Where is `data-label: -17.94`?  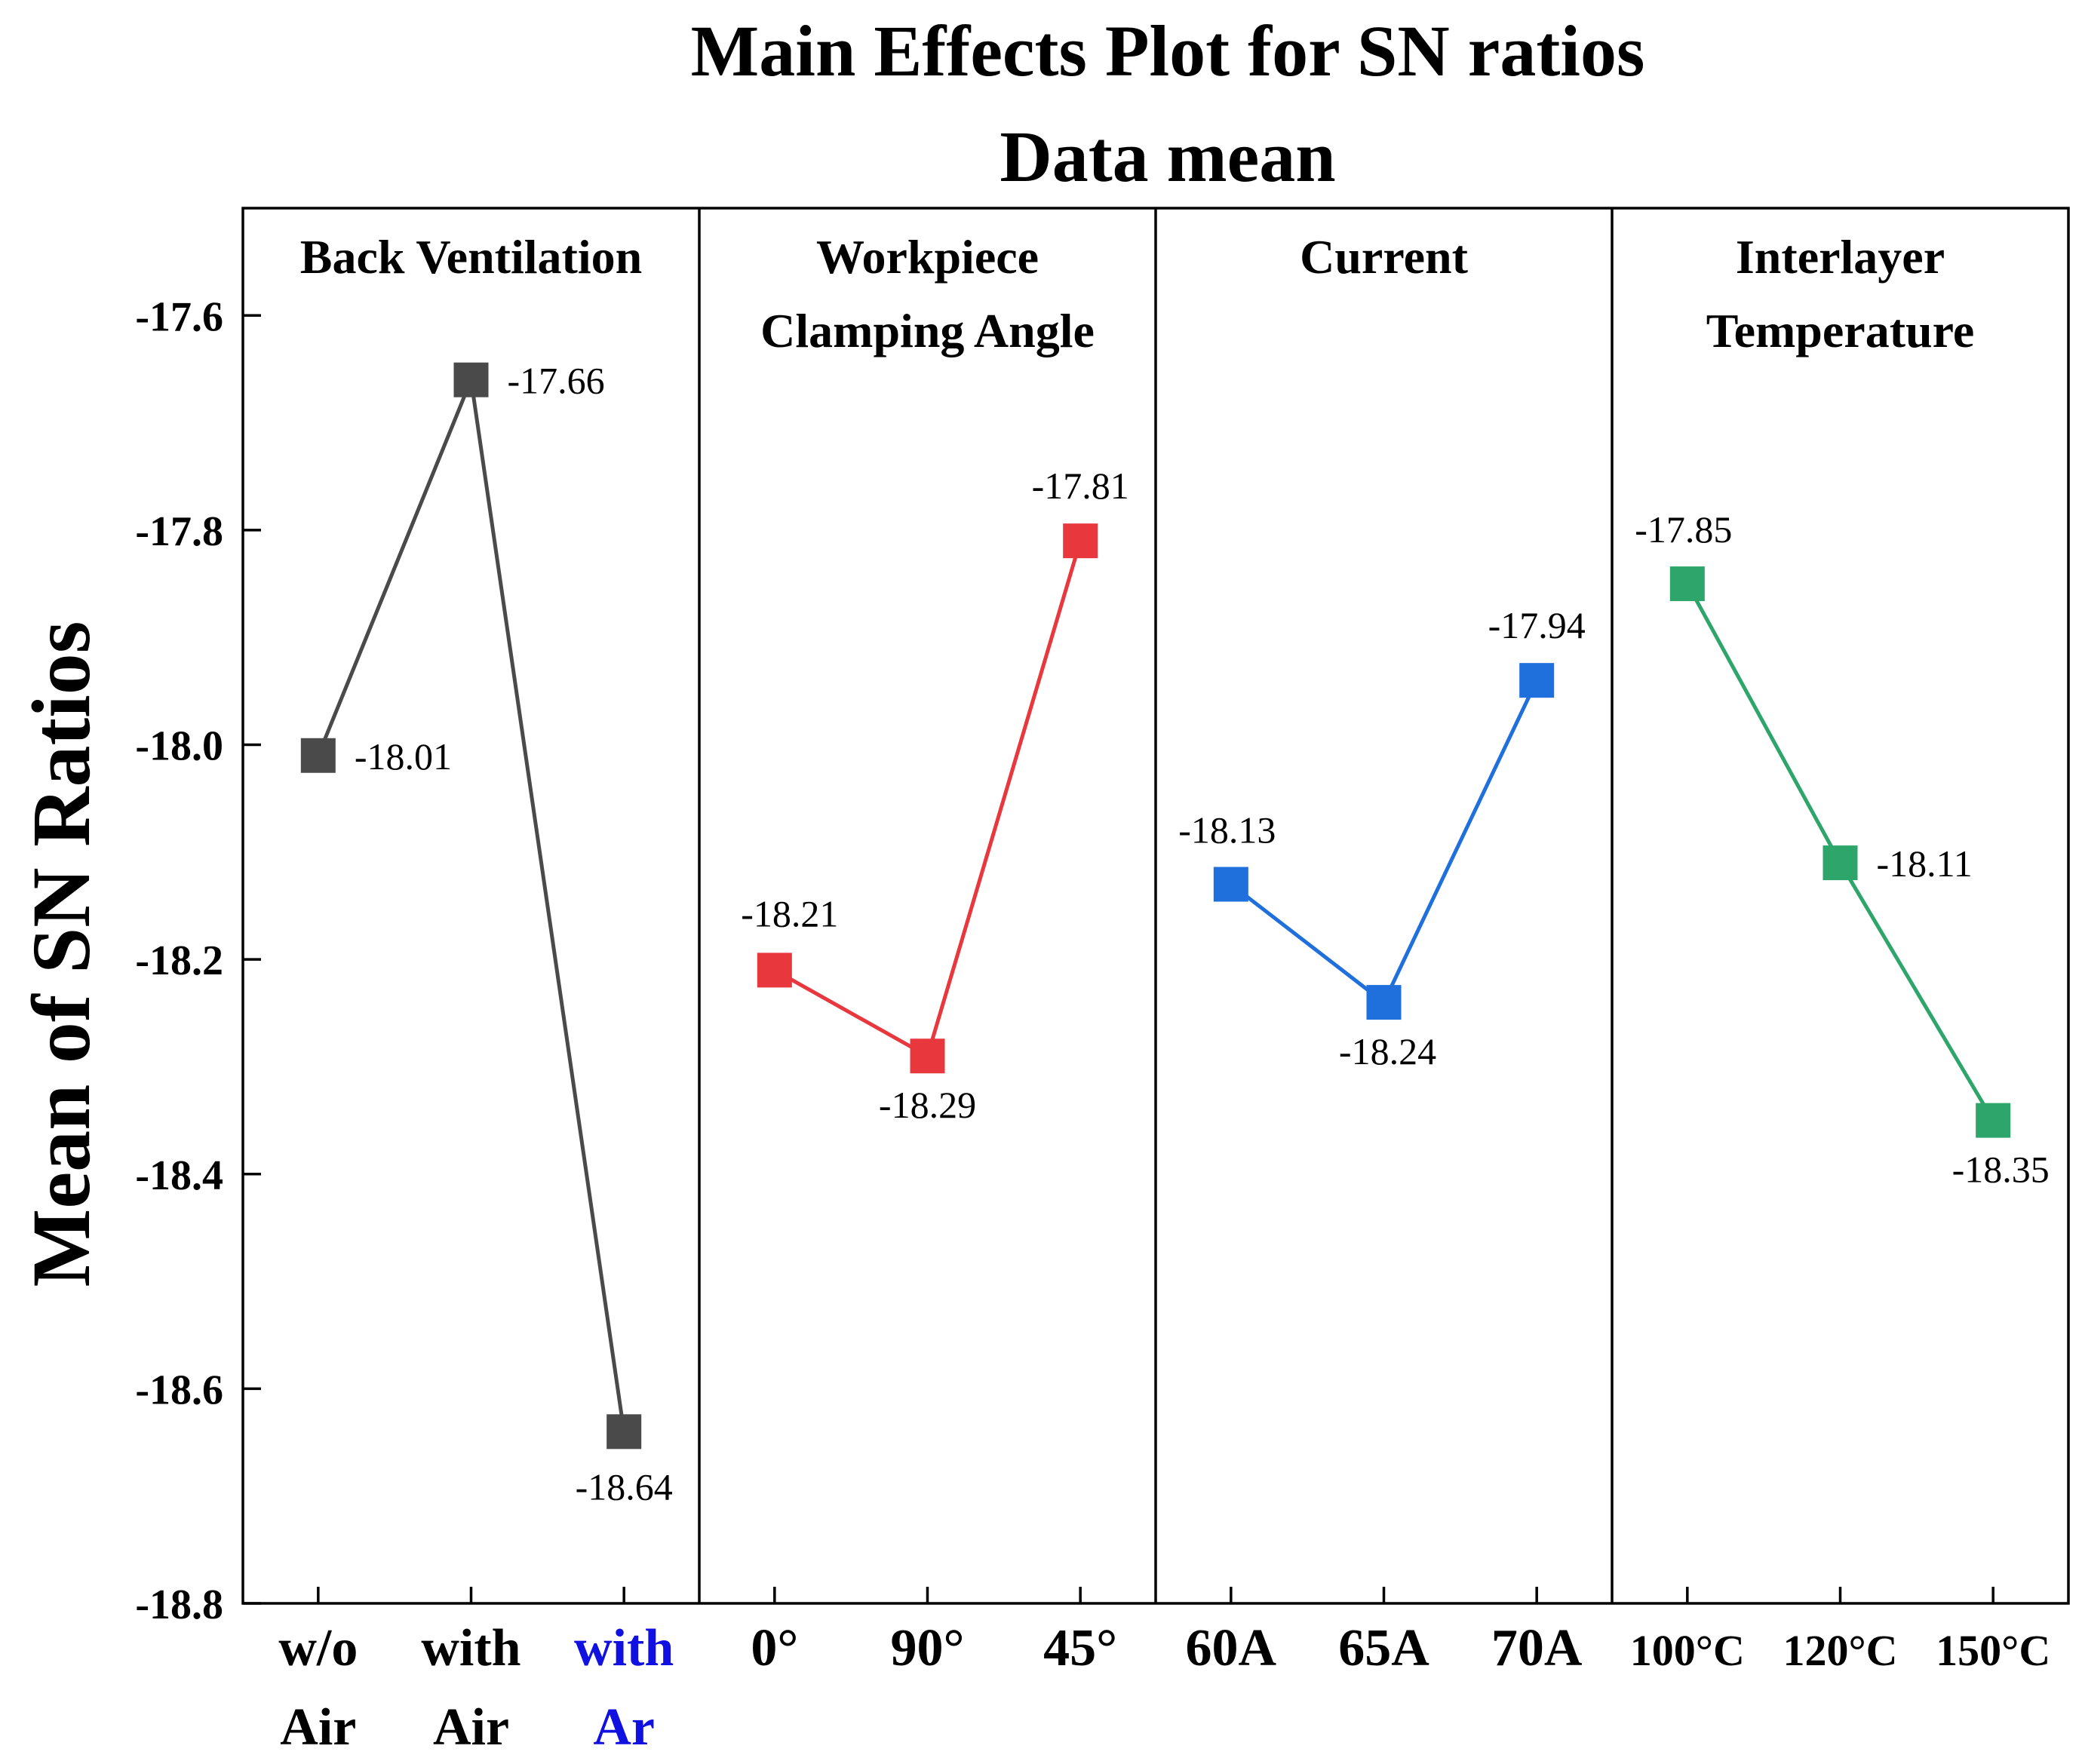 data-label: -17.94 is located at coordinates (1537, 625).